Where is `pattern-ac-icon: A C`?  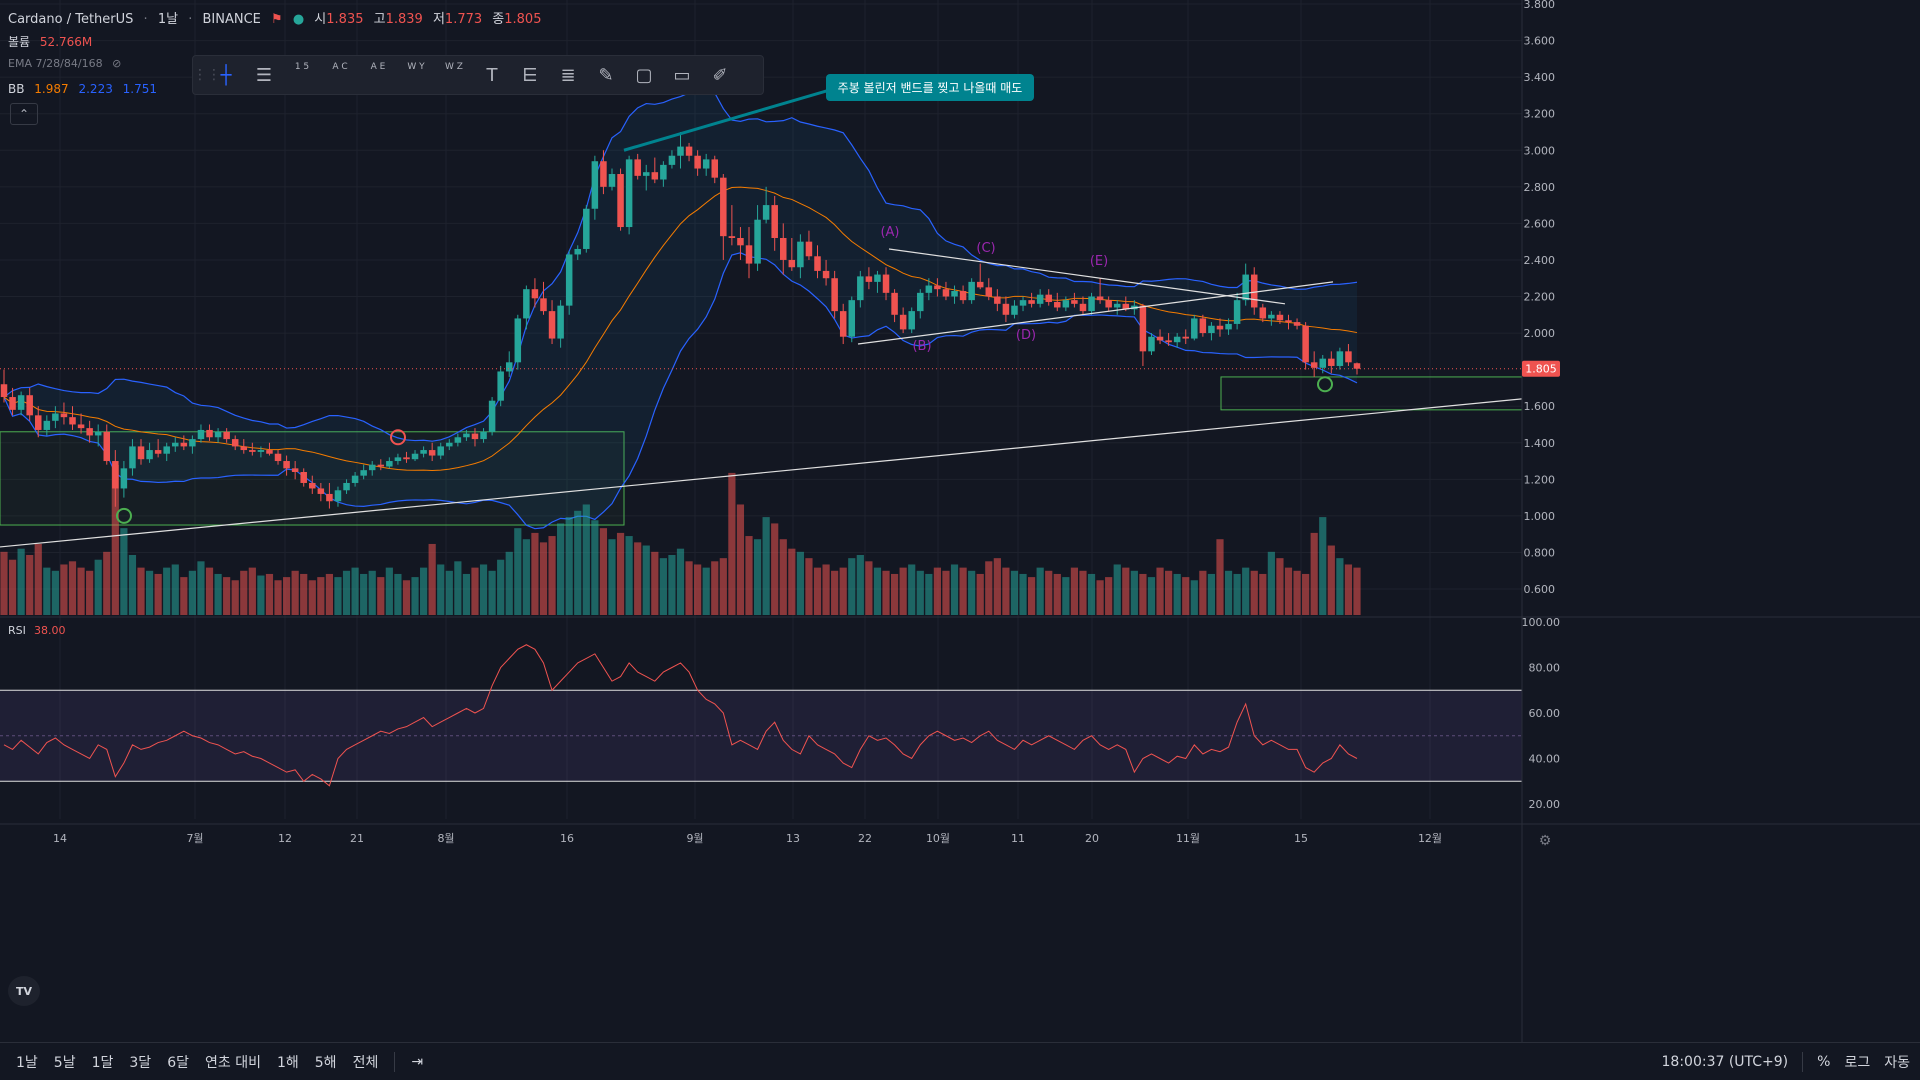
pattern-ac-icon: A C is located at coordinates (340, 75).